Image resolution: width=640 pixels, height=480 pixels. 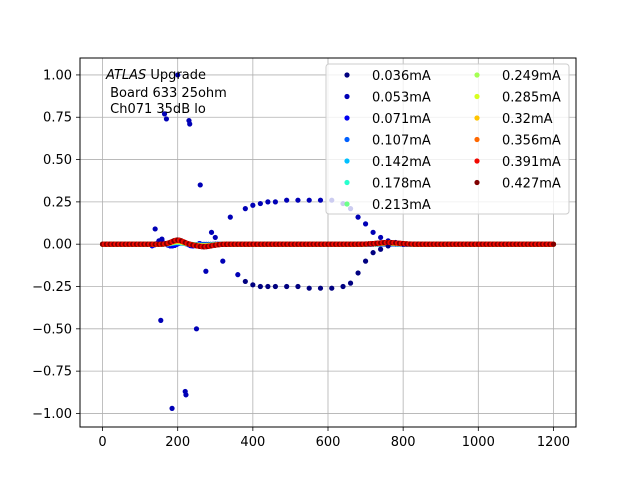 I want to click on y-tick-label: −0.50, so click(x=52, y=329).